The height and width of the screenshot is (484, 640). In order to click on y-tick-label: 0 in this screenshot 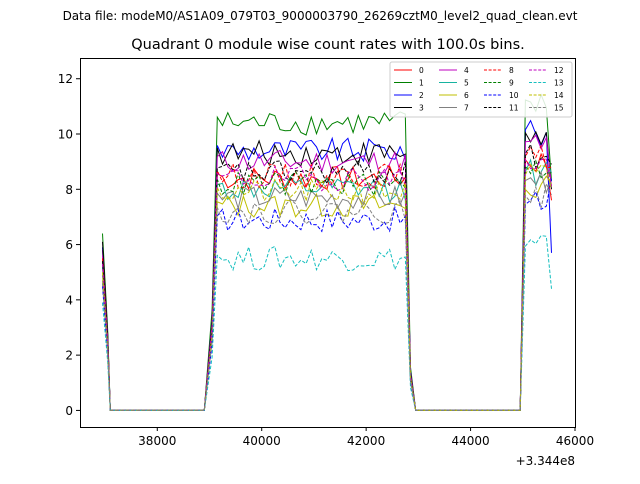, I will do `click(69, 411)`.